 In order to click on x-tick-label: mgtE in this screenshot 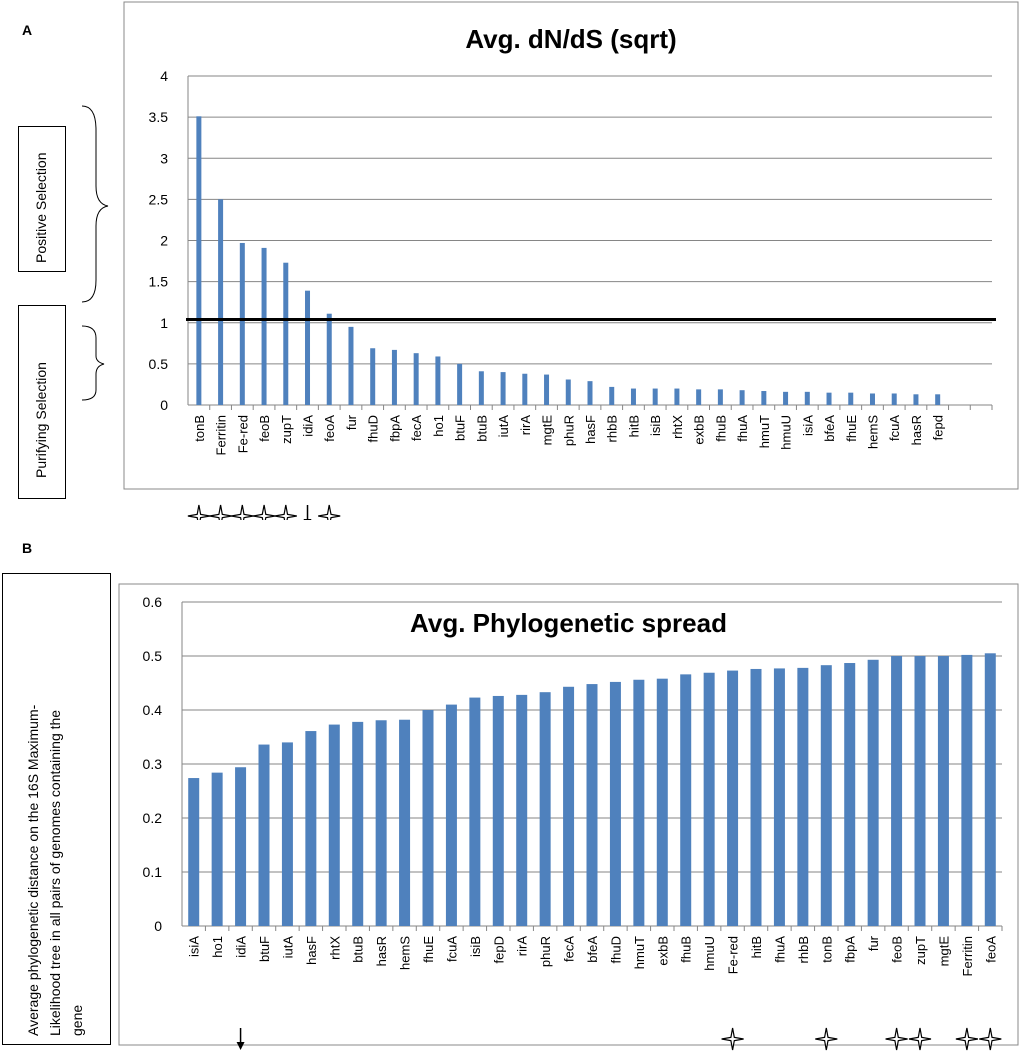, I will do `click(943, 951)`.